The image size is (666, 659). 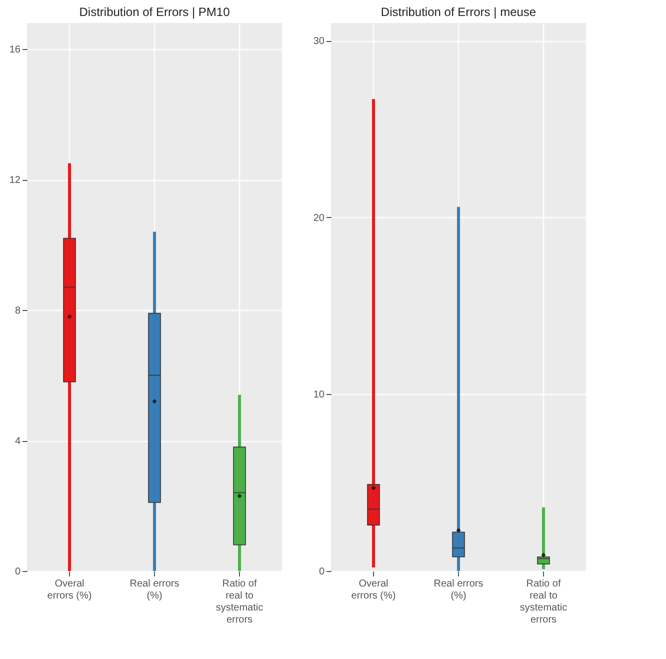 What do you see at coordinates (319, 42) in the screenshot?
I see `y-tick-label: 30` at bounding box center [319, 42].